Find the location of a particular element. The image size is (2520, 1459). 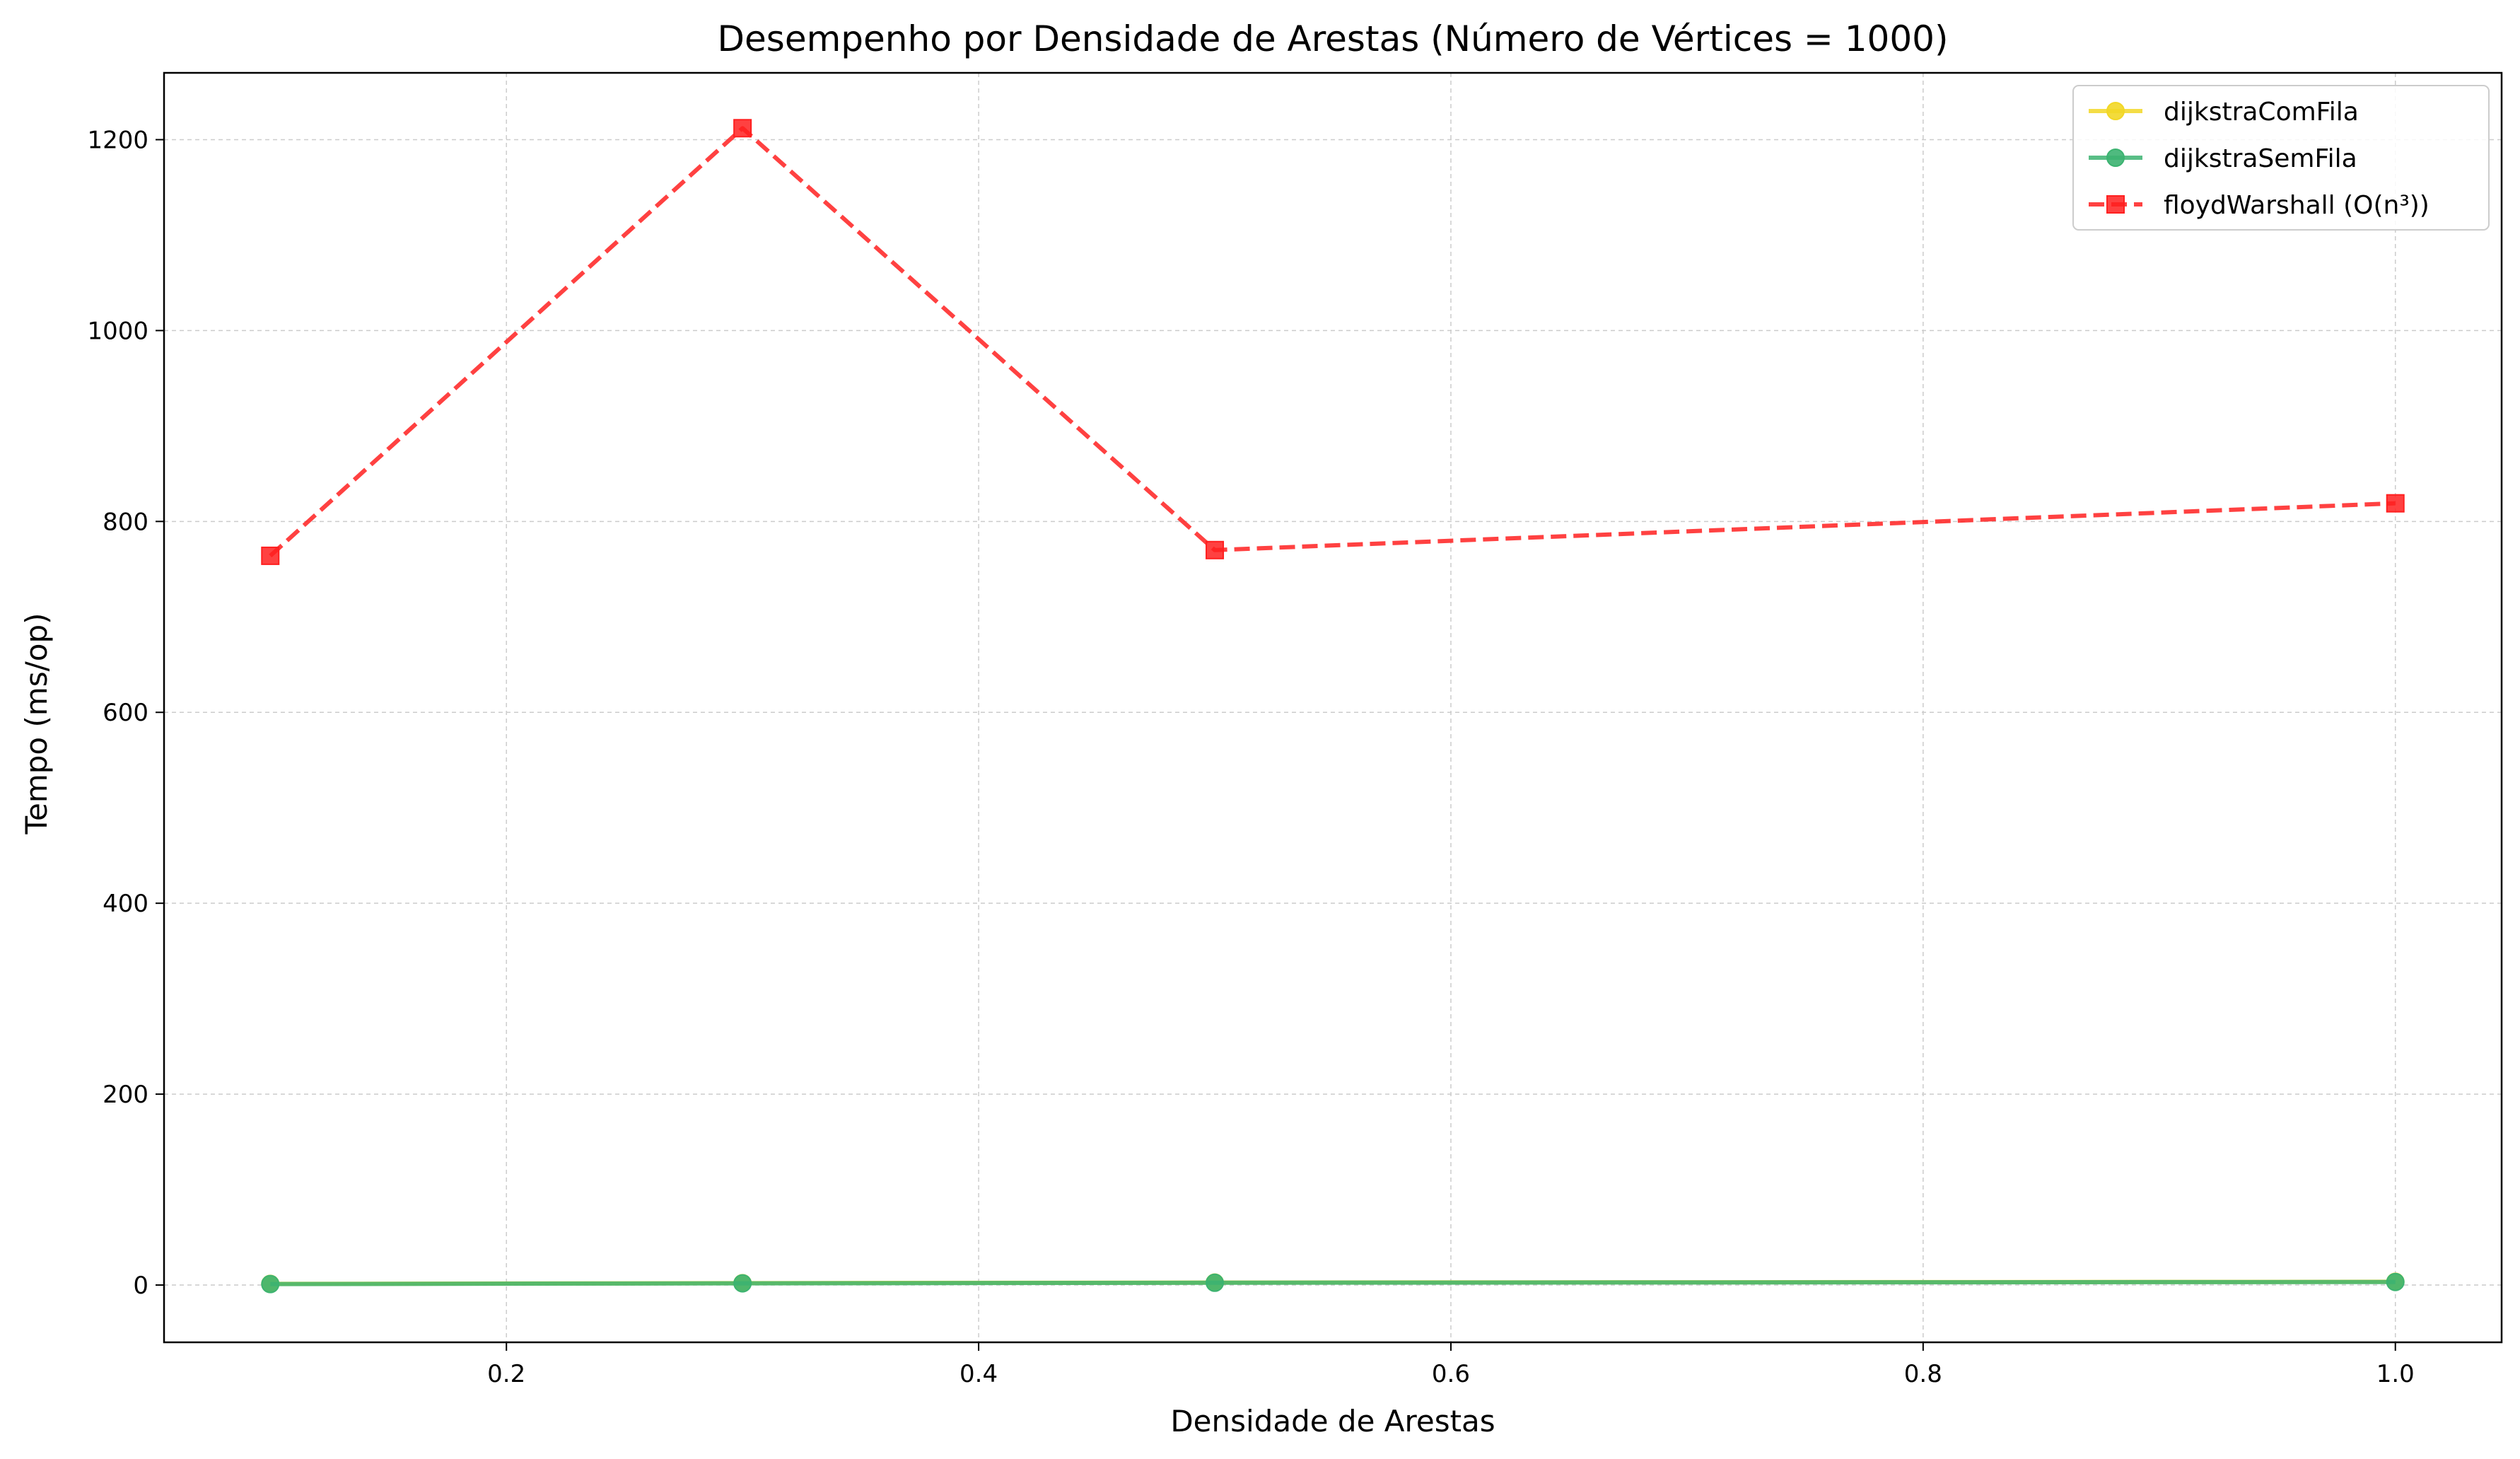

series-dijkstrasemfila is located at coordinates (1333, 1283).